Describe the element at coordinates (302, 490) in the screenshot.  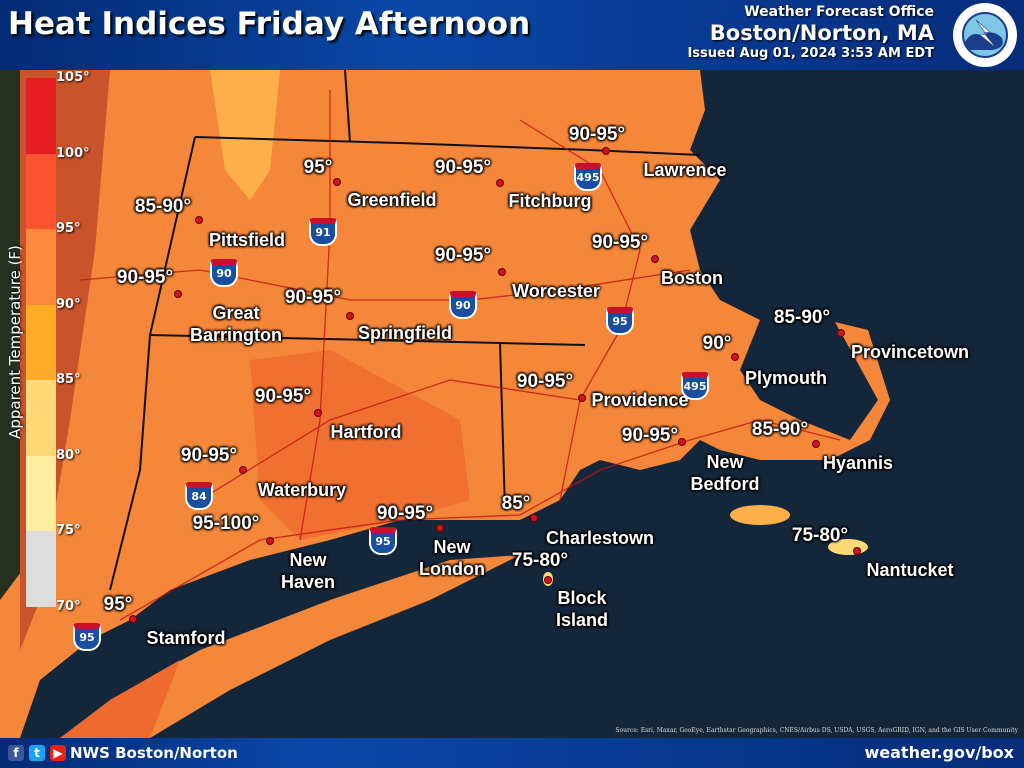
I see `city-label: Waterbury` at that location.